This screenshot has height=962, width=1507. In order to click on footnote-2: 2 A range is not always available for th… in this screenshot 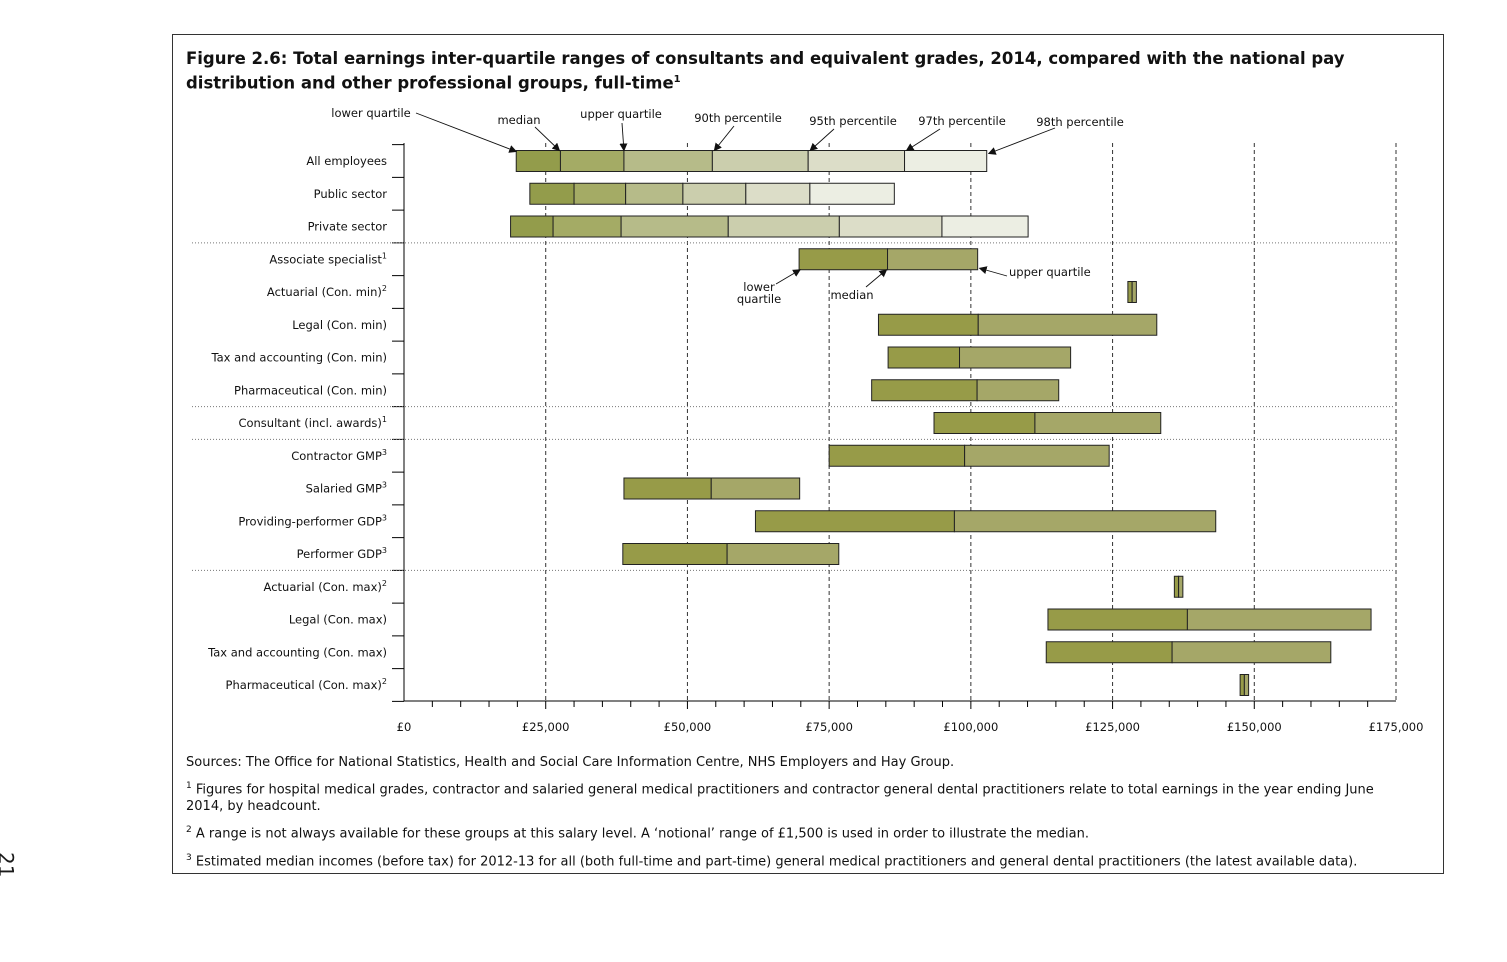, I will do `click(791, 832)`.